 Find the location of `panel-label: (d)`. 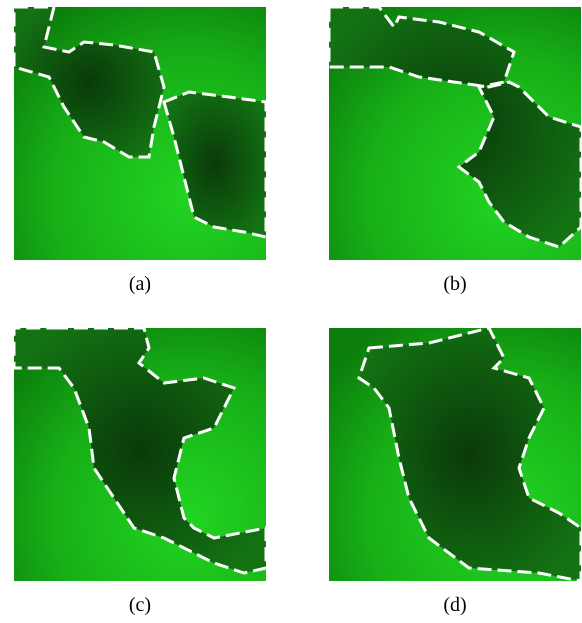

panel-label: (d) is located at coordinates (454, 605).